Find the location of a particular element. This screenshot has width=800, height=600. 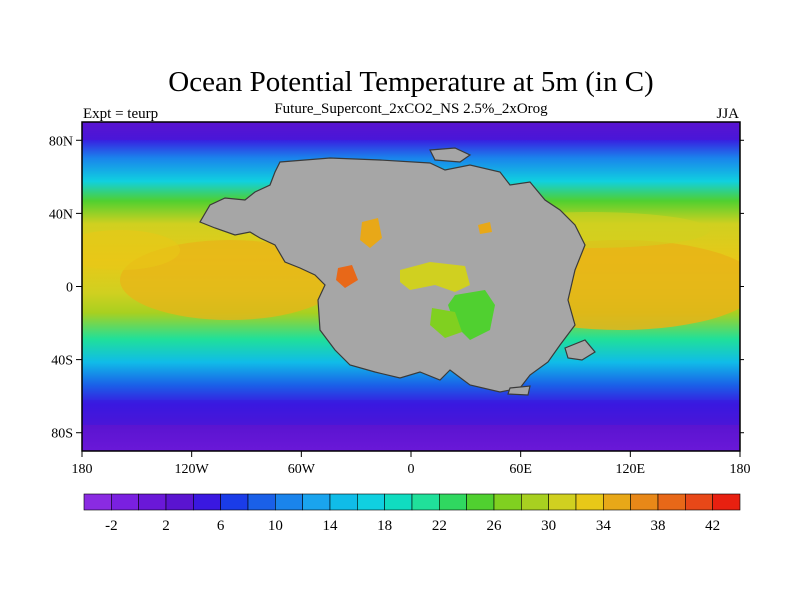

colorbar-label: 38 is located at coordinates (658, 526).